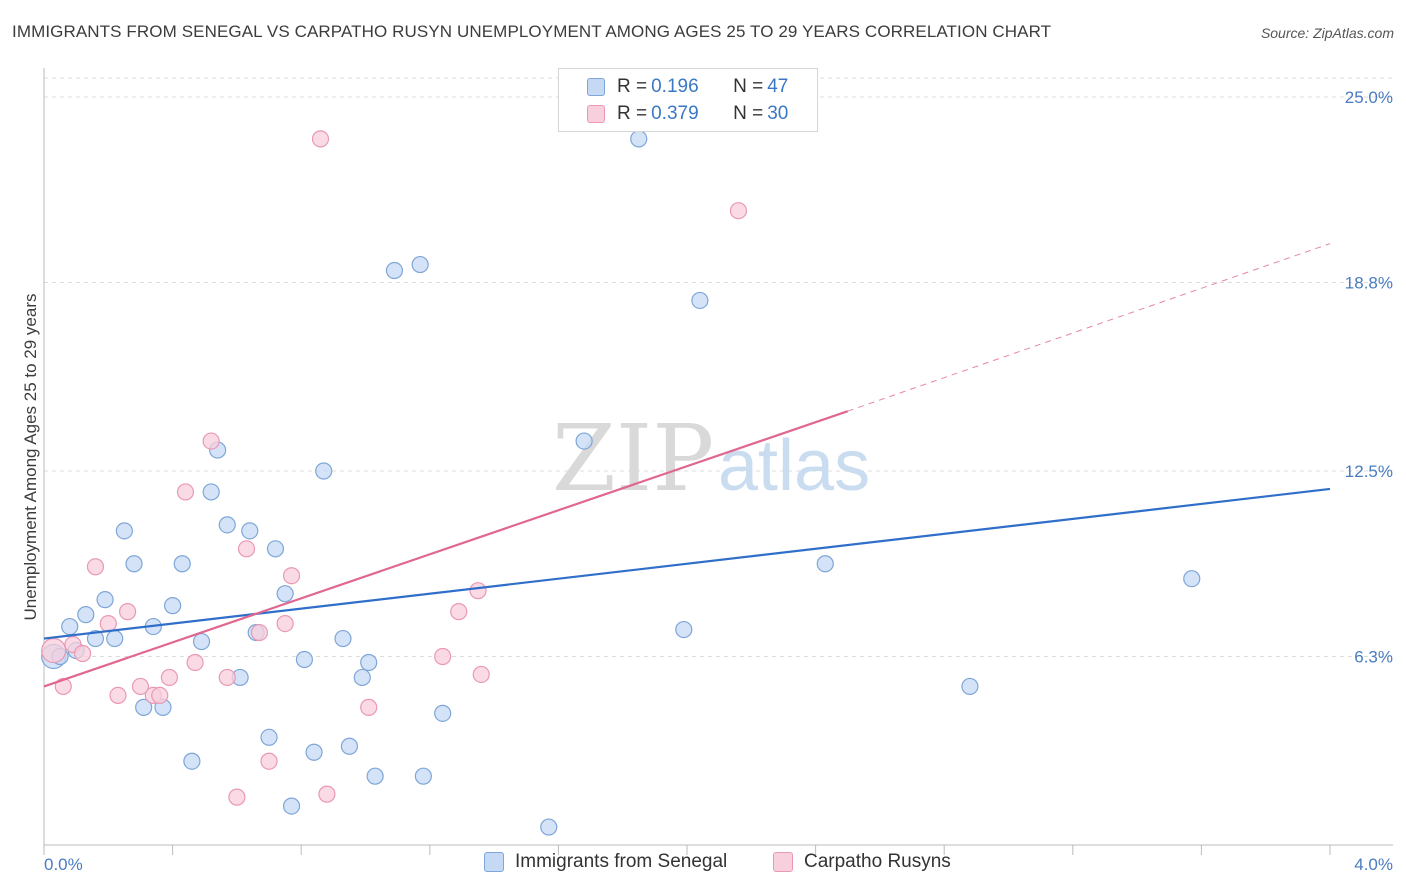 The image size is (1406, 892). What do you see at coordinates (778, 113) in the screenshot?
I see `legend-n-value: 30` at bounding box center [778, 113].